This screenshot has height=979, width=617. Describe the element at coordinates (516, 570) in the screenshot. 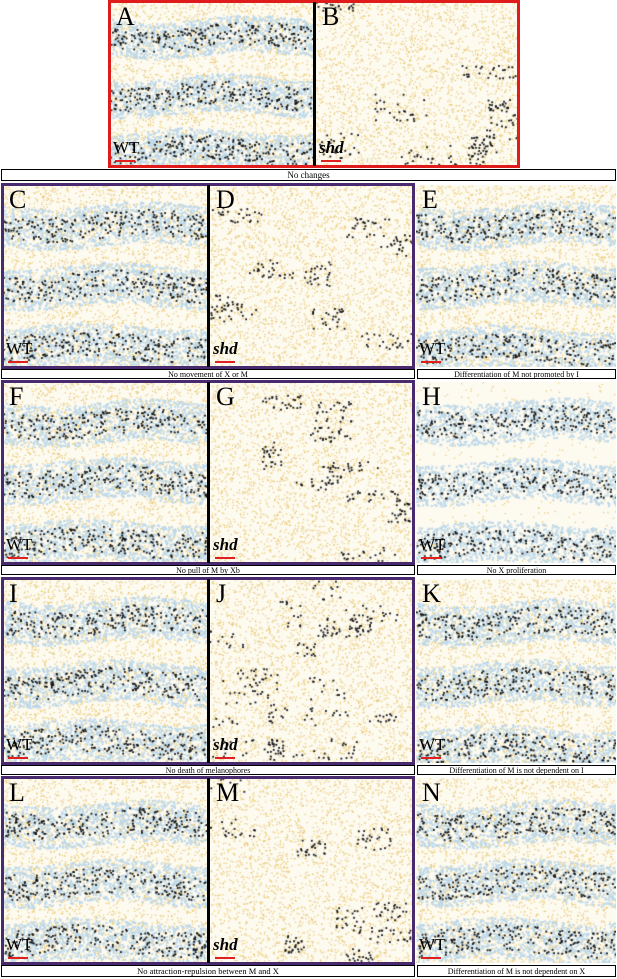

I see `caption-no-x-proliferation: No X proliferation` at that location.